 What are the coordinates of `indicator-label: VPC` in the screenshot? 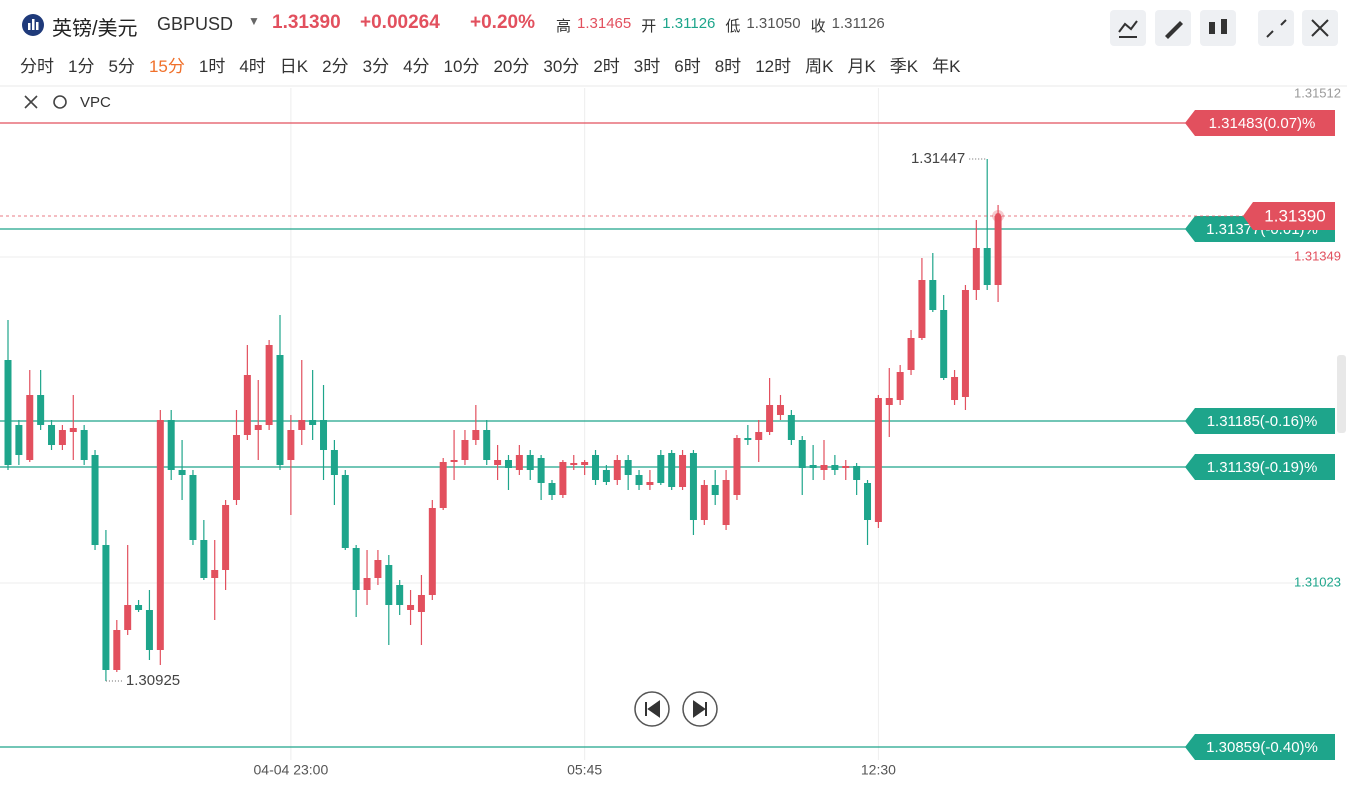 It's located at (95, 102).